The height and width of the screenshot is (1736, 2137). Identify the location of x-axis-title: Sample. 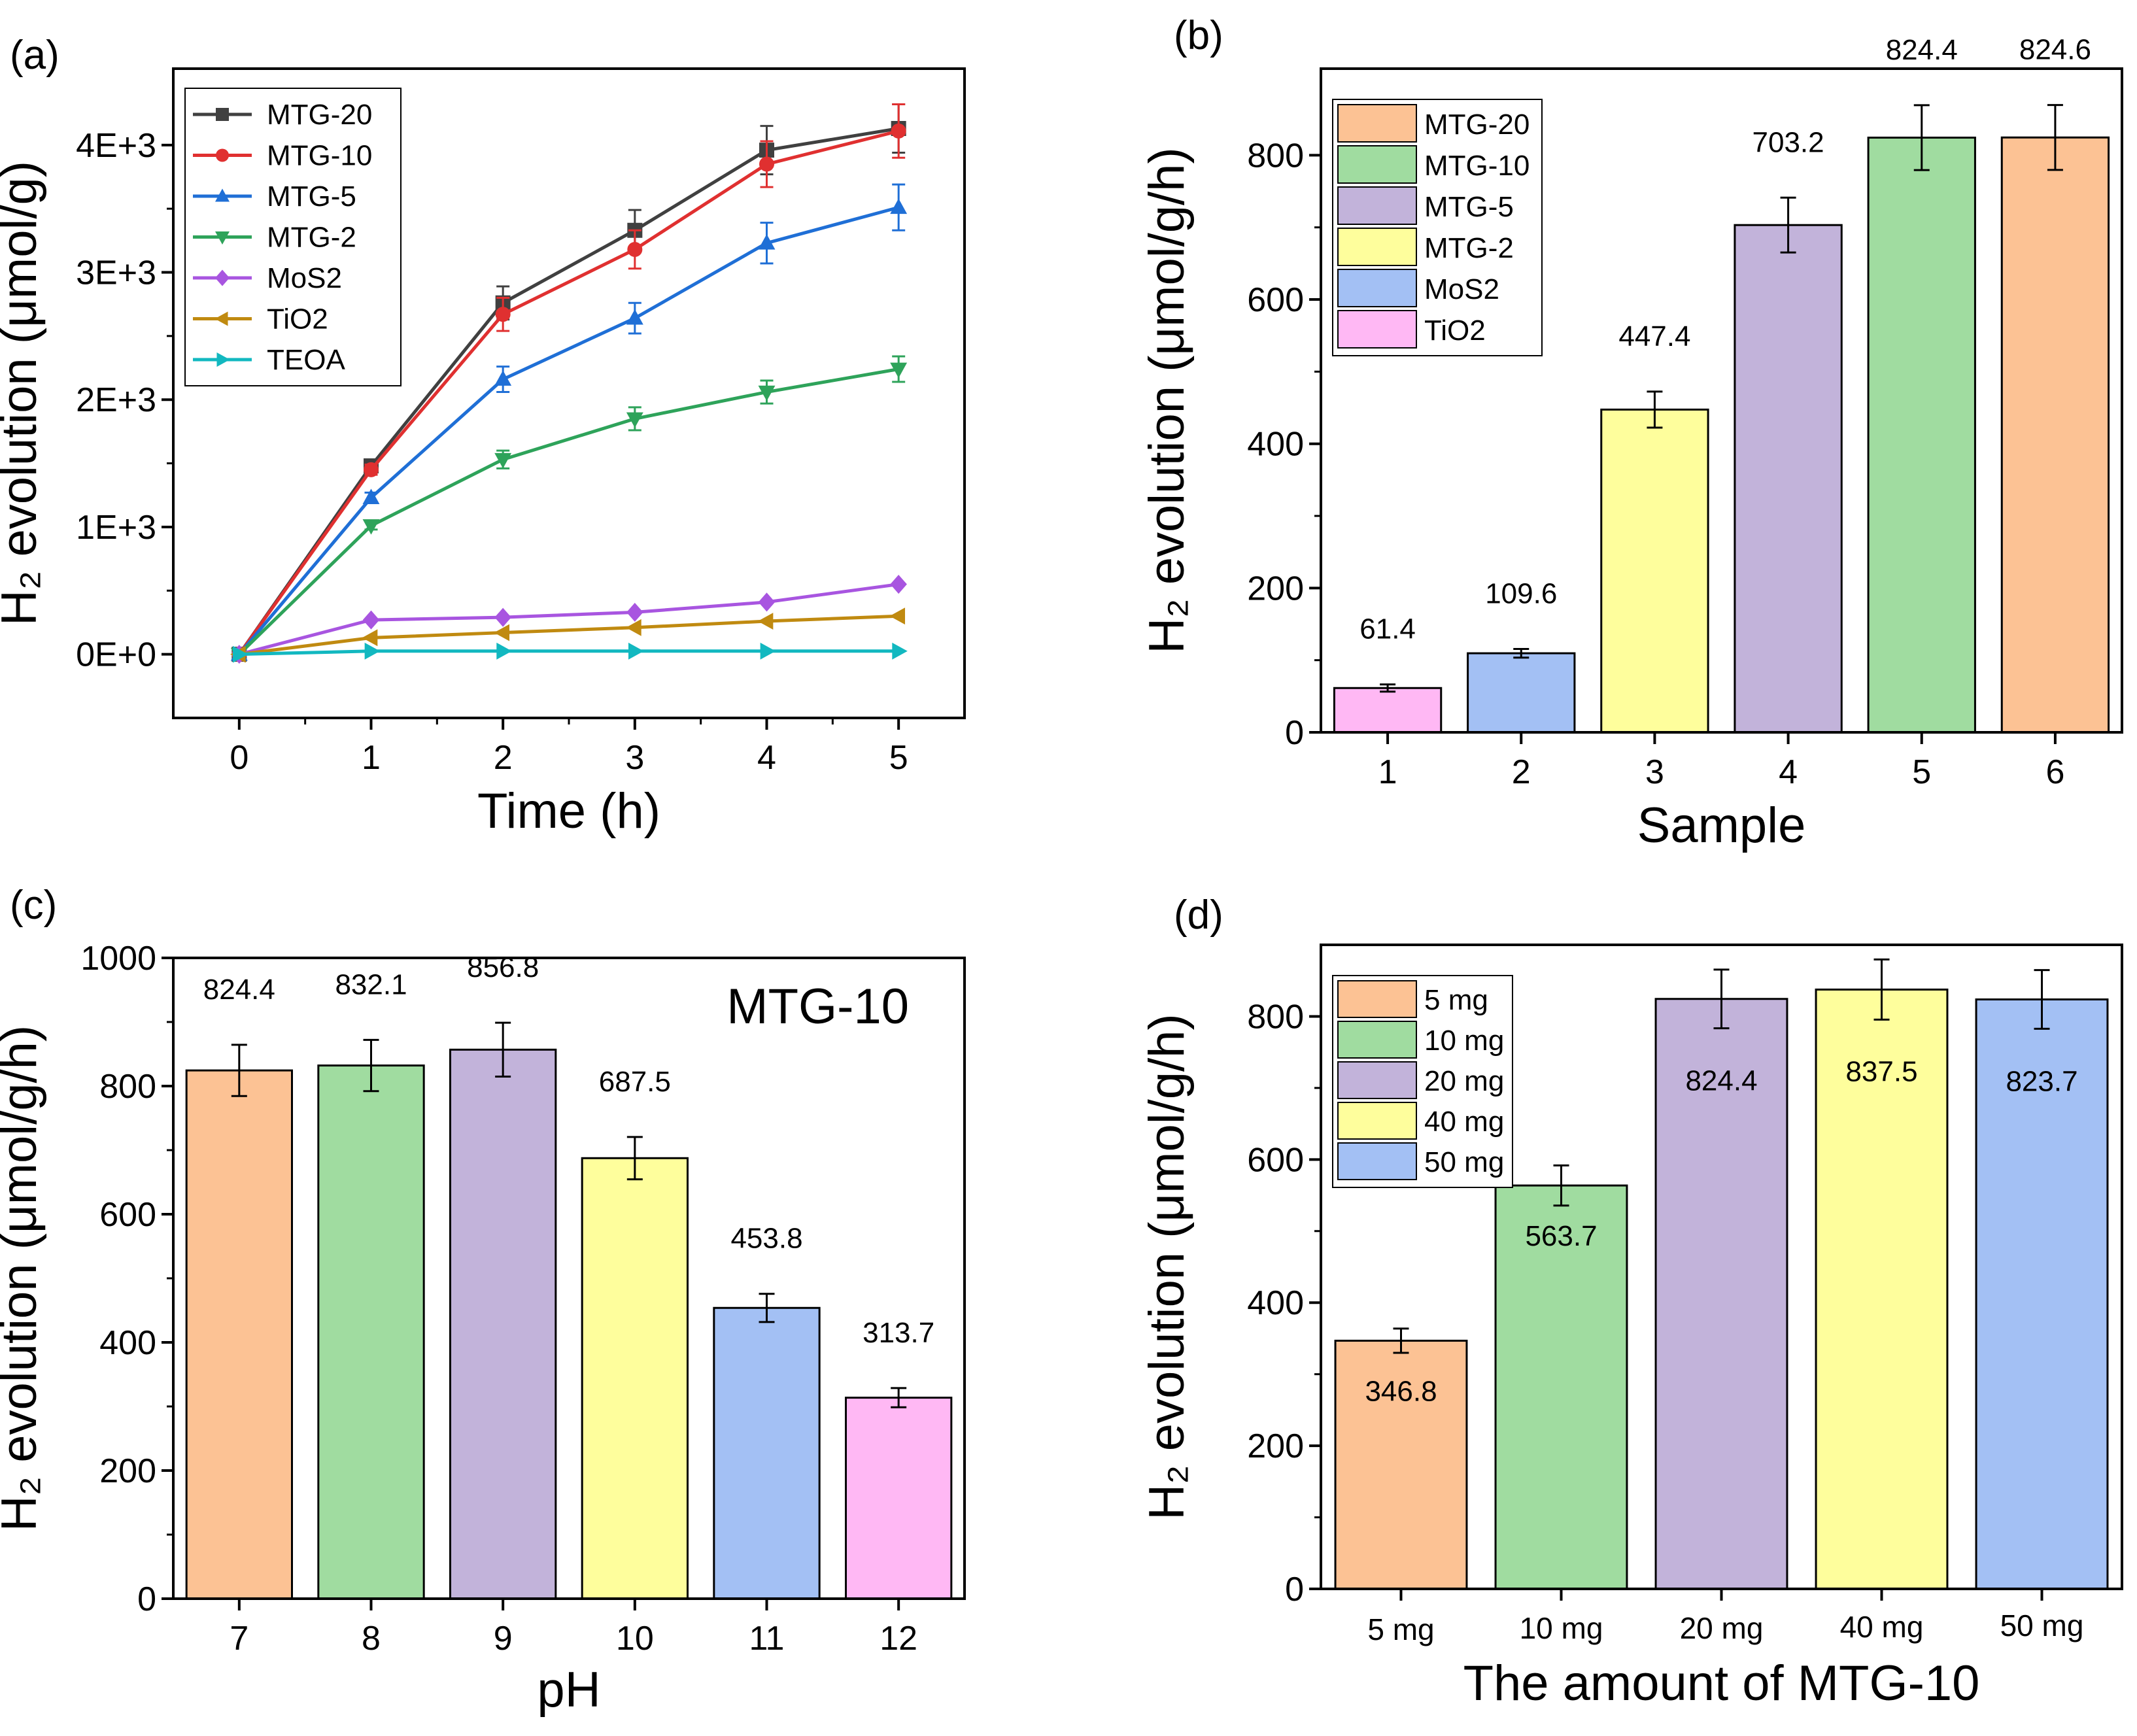
(1722, 825).